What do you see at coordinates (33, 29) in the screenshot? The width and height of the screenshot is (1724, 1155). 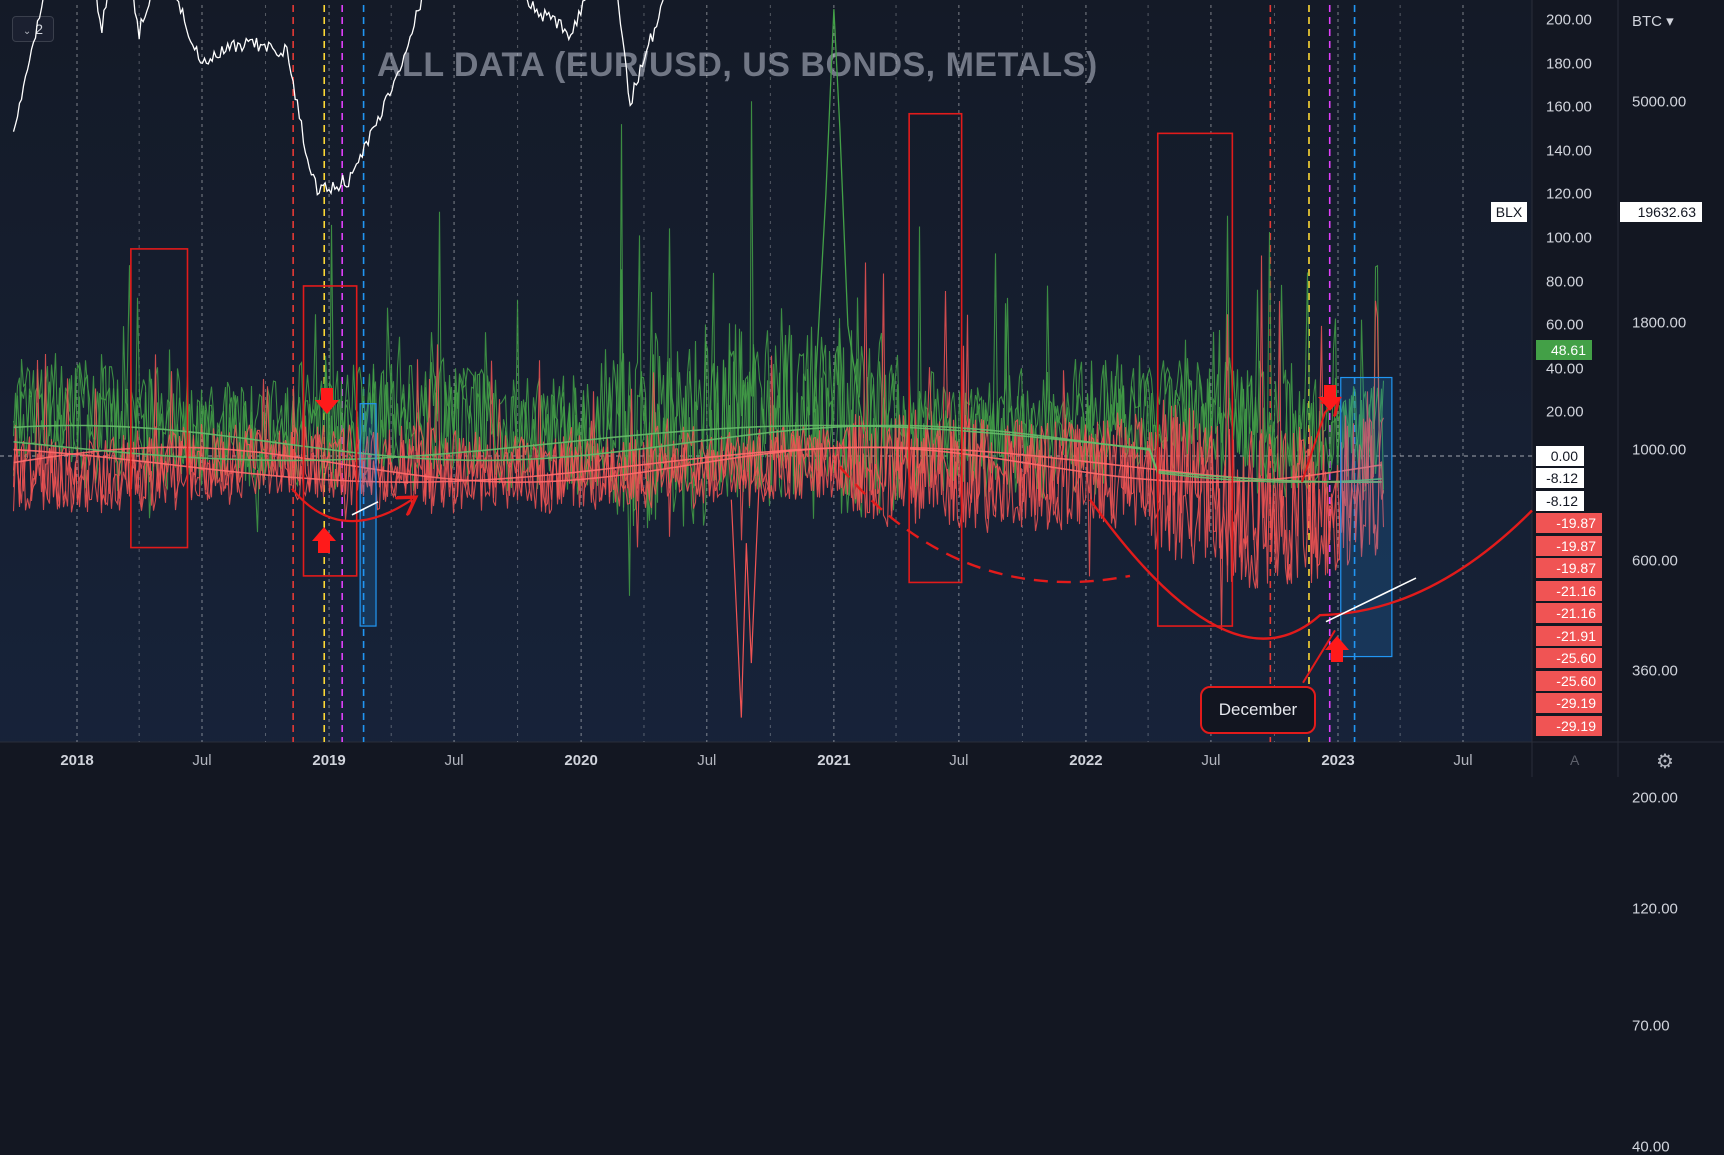 I see `layout-selector-button: ⌄ 2` at bounding box center [33, 29].